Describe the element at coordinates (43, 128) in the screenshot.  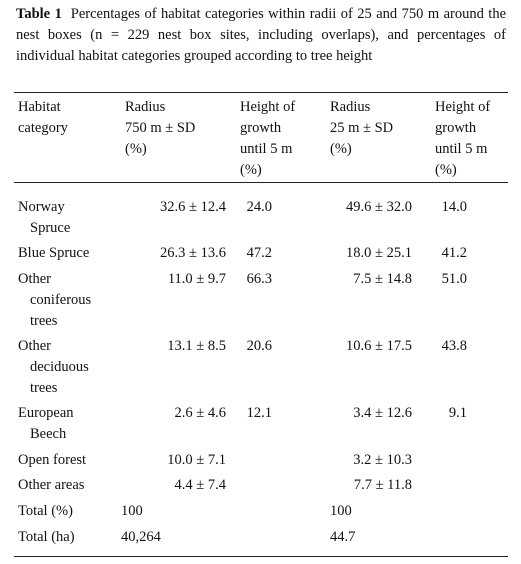
I see `cell-line: category` at that location.